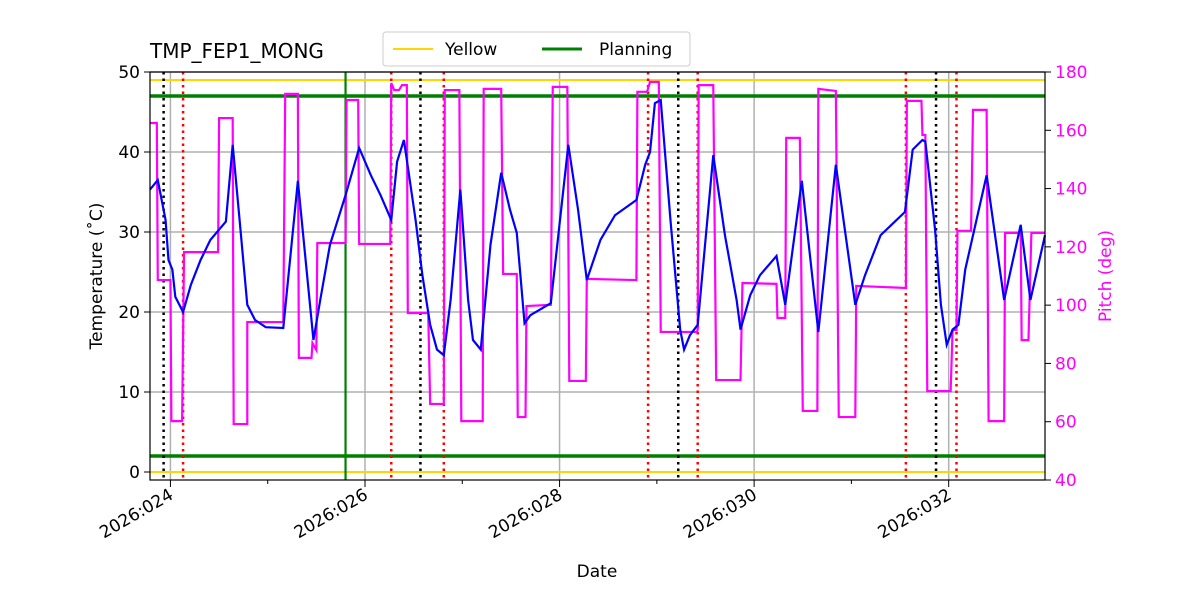 The width and height of the screenshot is (1200, 600). I want to click on y-tick-label: 0, so click(134, 473).